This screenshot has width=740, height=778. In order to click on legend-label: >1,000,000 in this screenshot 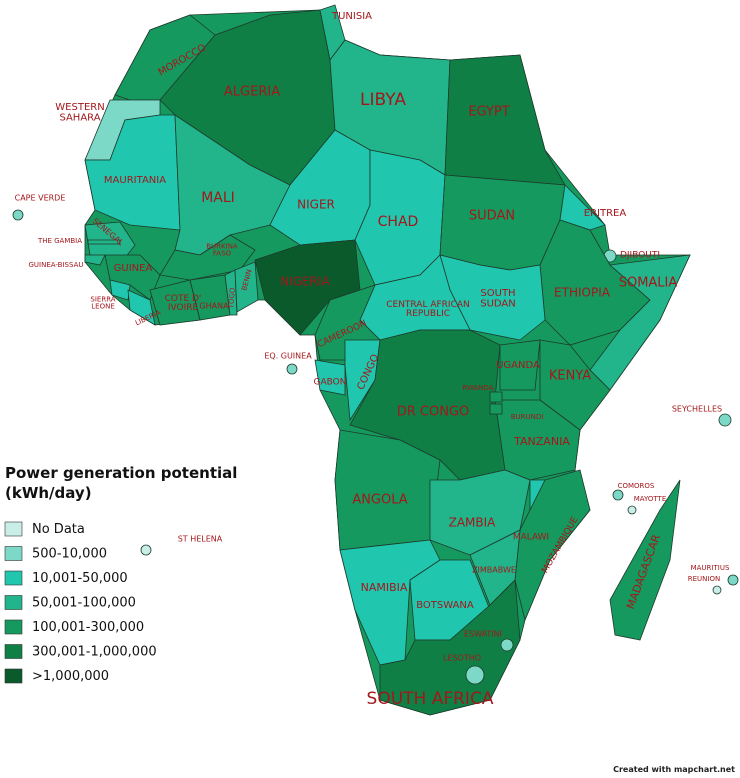, I will do `click(70, 676)`.